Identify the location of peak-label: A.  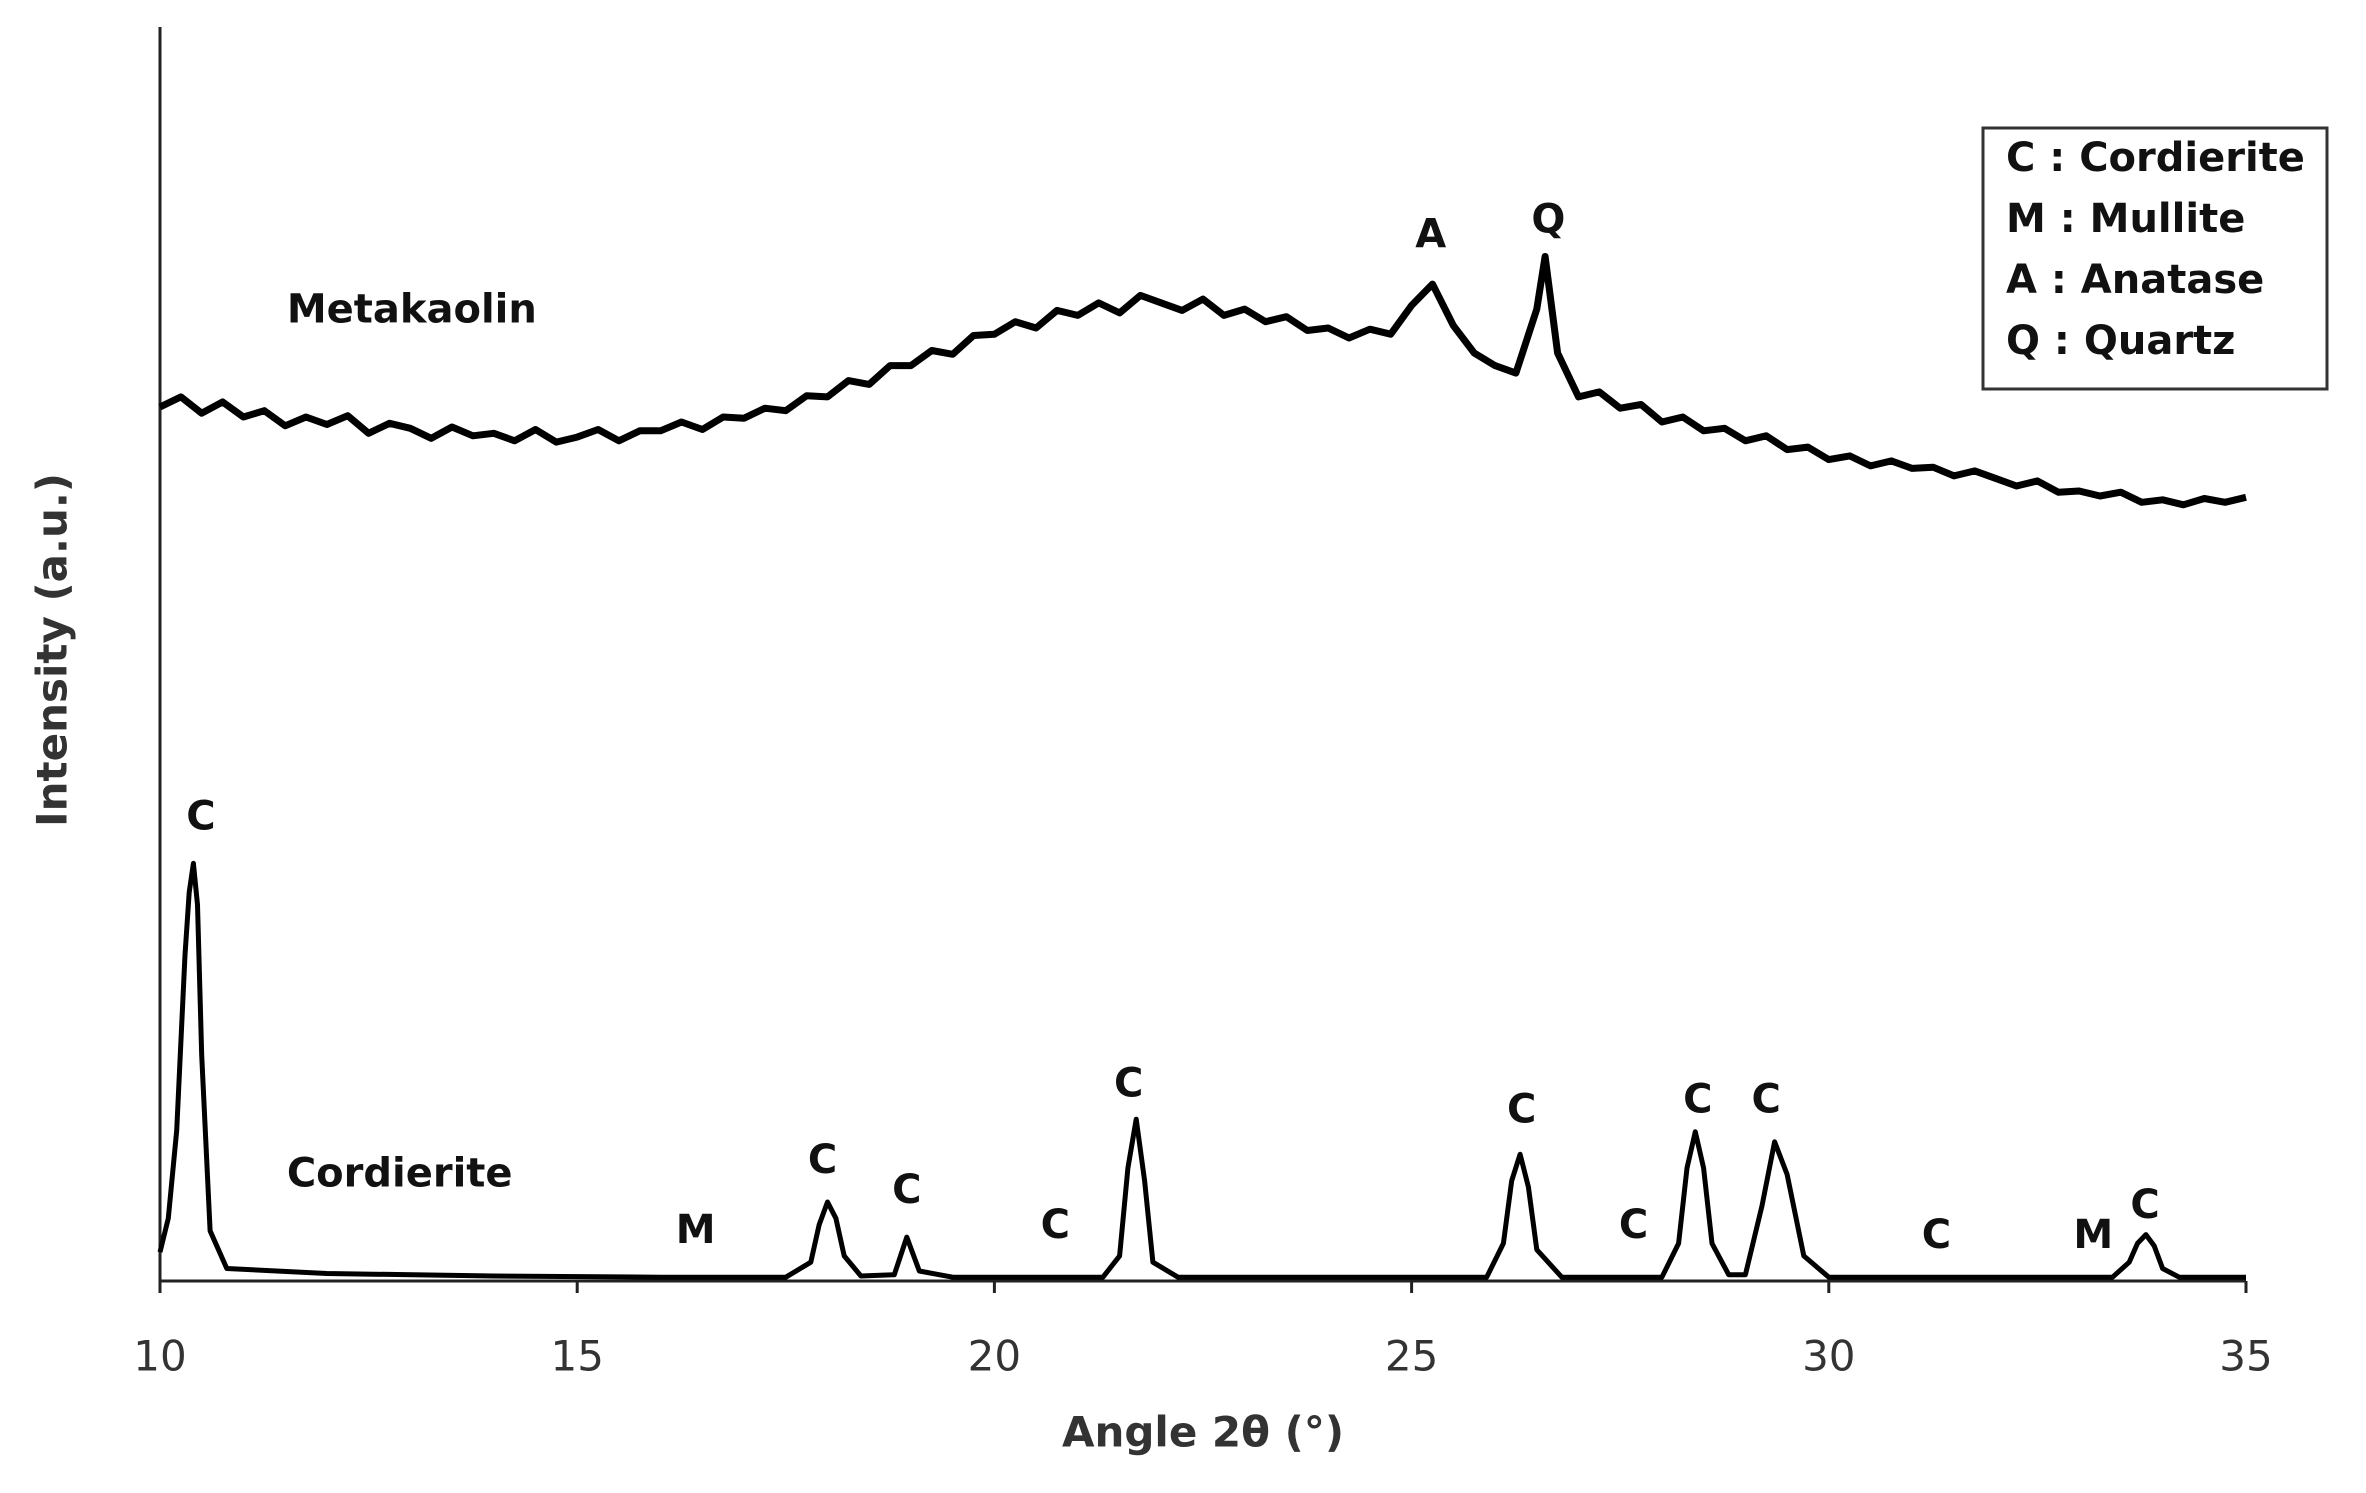
(1430, 234).